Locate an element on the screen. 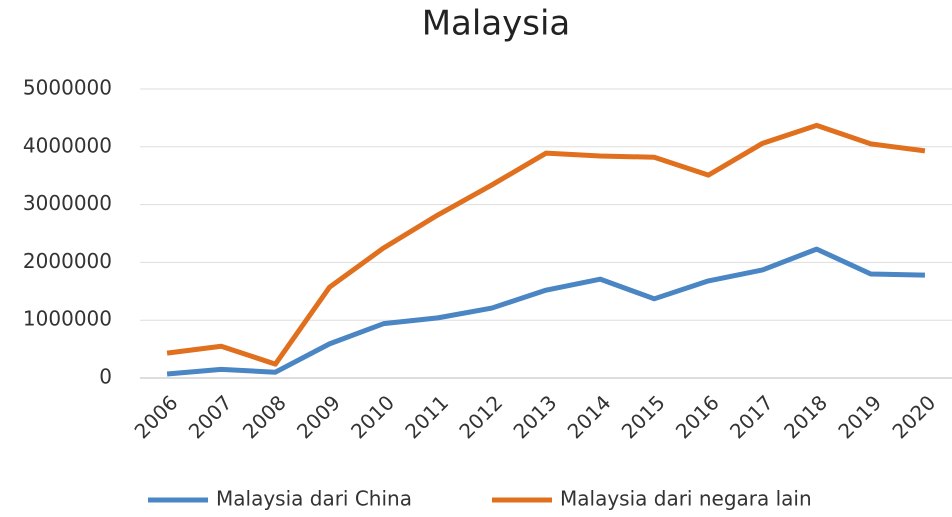 The image size is (952, 517). y-tick-label: 4000000 is located at coordinates (67, 145).